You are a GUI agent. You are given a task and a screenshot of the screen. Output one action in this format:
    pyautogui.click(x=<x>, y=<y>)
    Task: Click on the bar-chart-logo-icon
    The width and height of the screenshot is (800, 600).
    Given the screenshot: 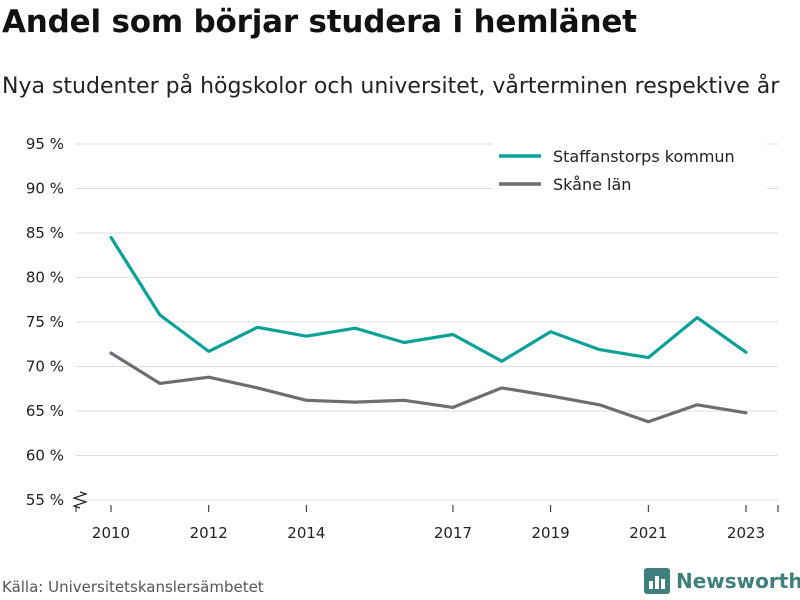 What is the action you would take?
    pyautogui.click(x=657, y=581)
    